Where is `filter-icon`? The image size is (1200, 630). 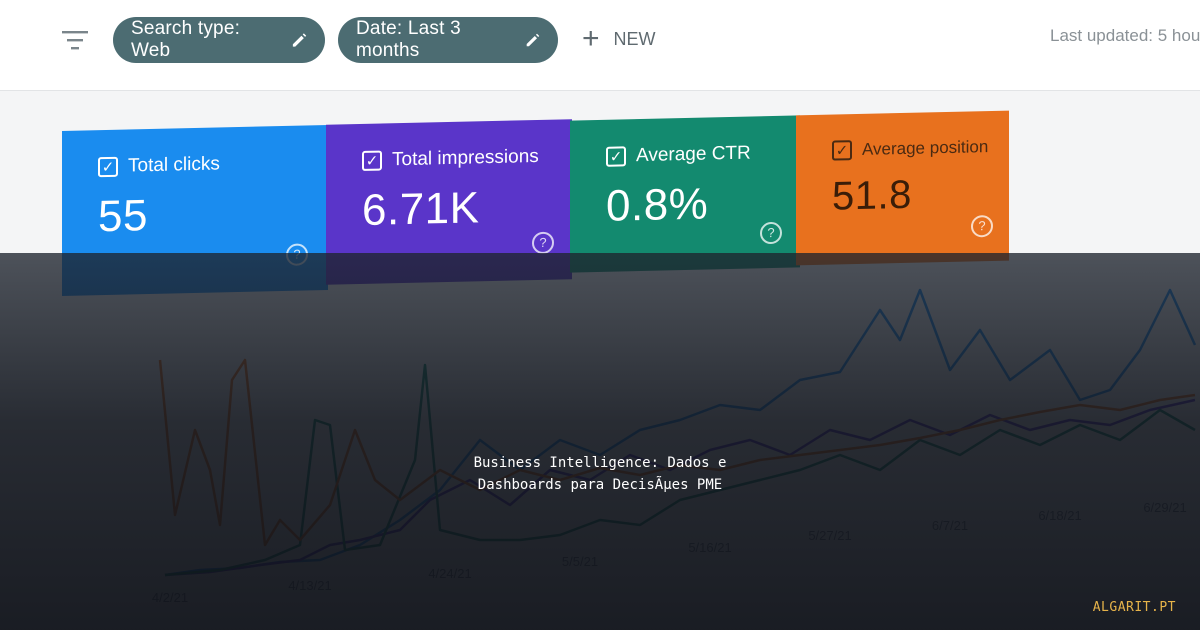
filter-icon is located at coordinates (75, 40).